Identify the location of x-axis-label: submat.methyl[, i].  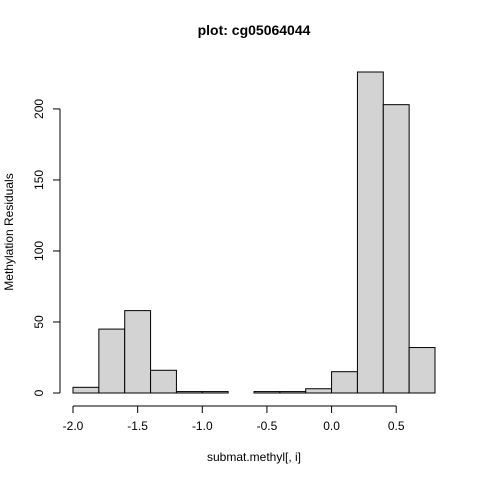
(254, 457).